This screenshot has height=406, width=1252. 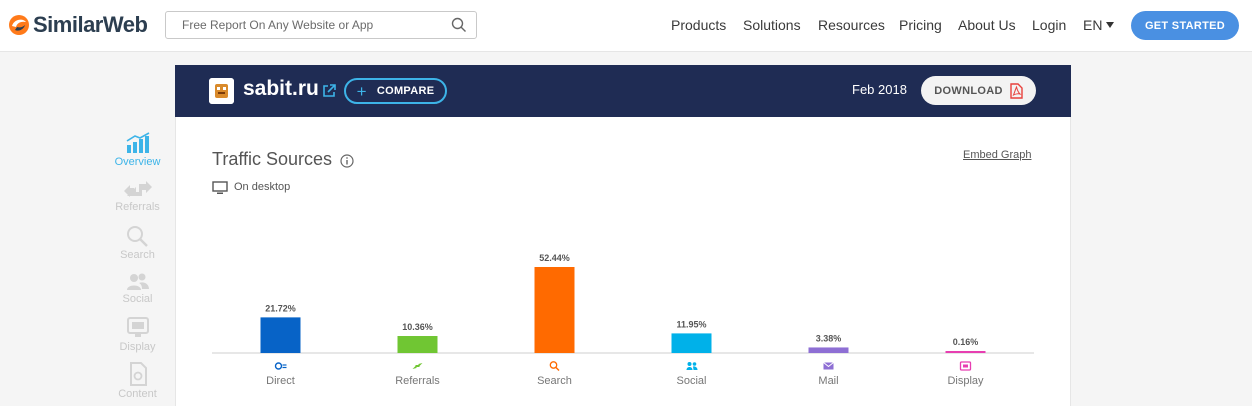 I want to click on caret-down-icon, so click(x=1110, y=25).